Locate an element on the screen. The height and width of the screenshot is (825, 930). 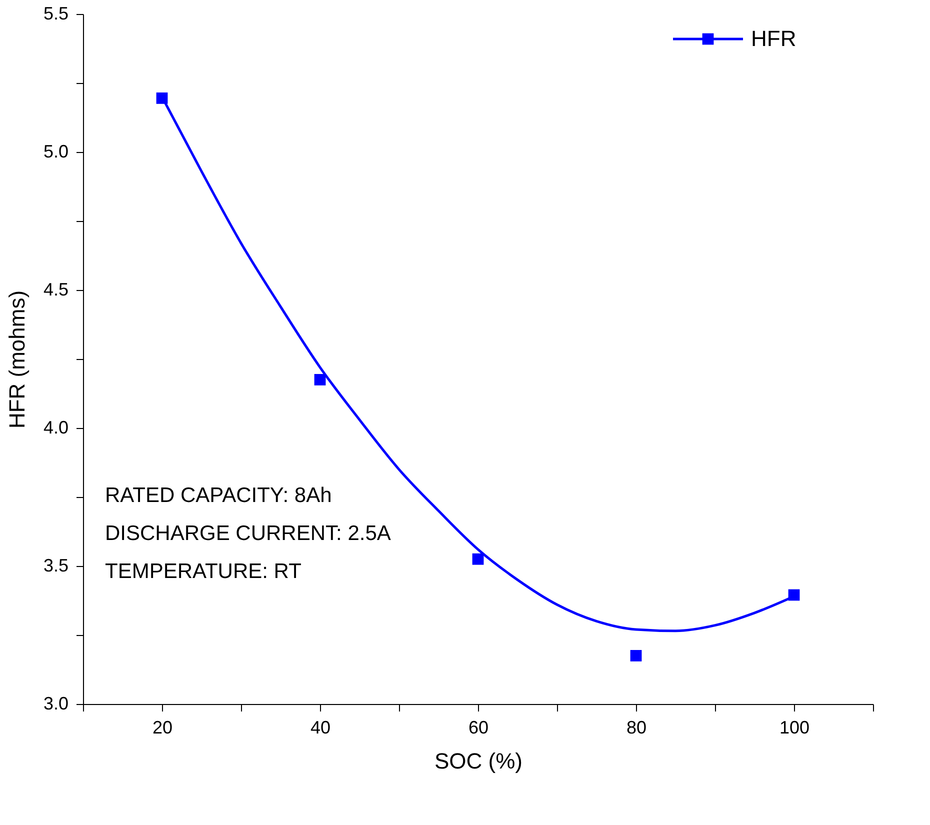
x-tick-label: 40 is located at coordinates (320, 728).